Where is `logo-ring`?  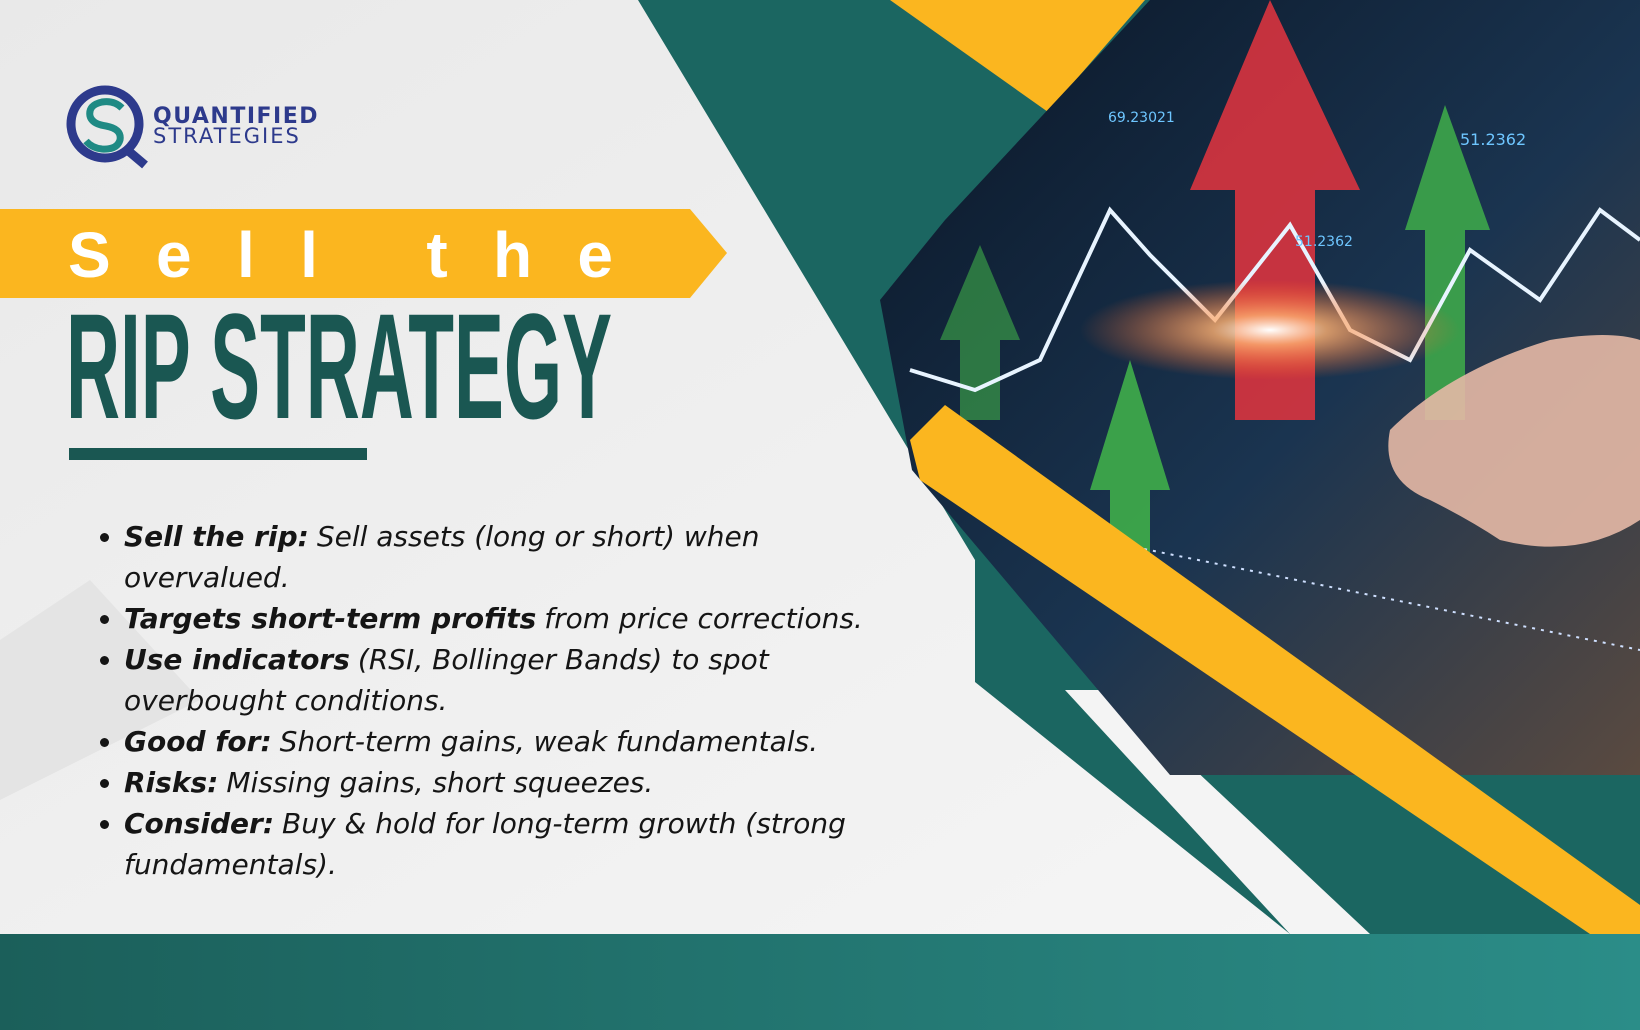 logo-ring is located at coordinates (105, 124).